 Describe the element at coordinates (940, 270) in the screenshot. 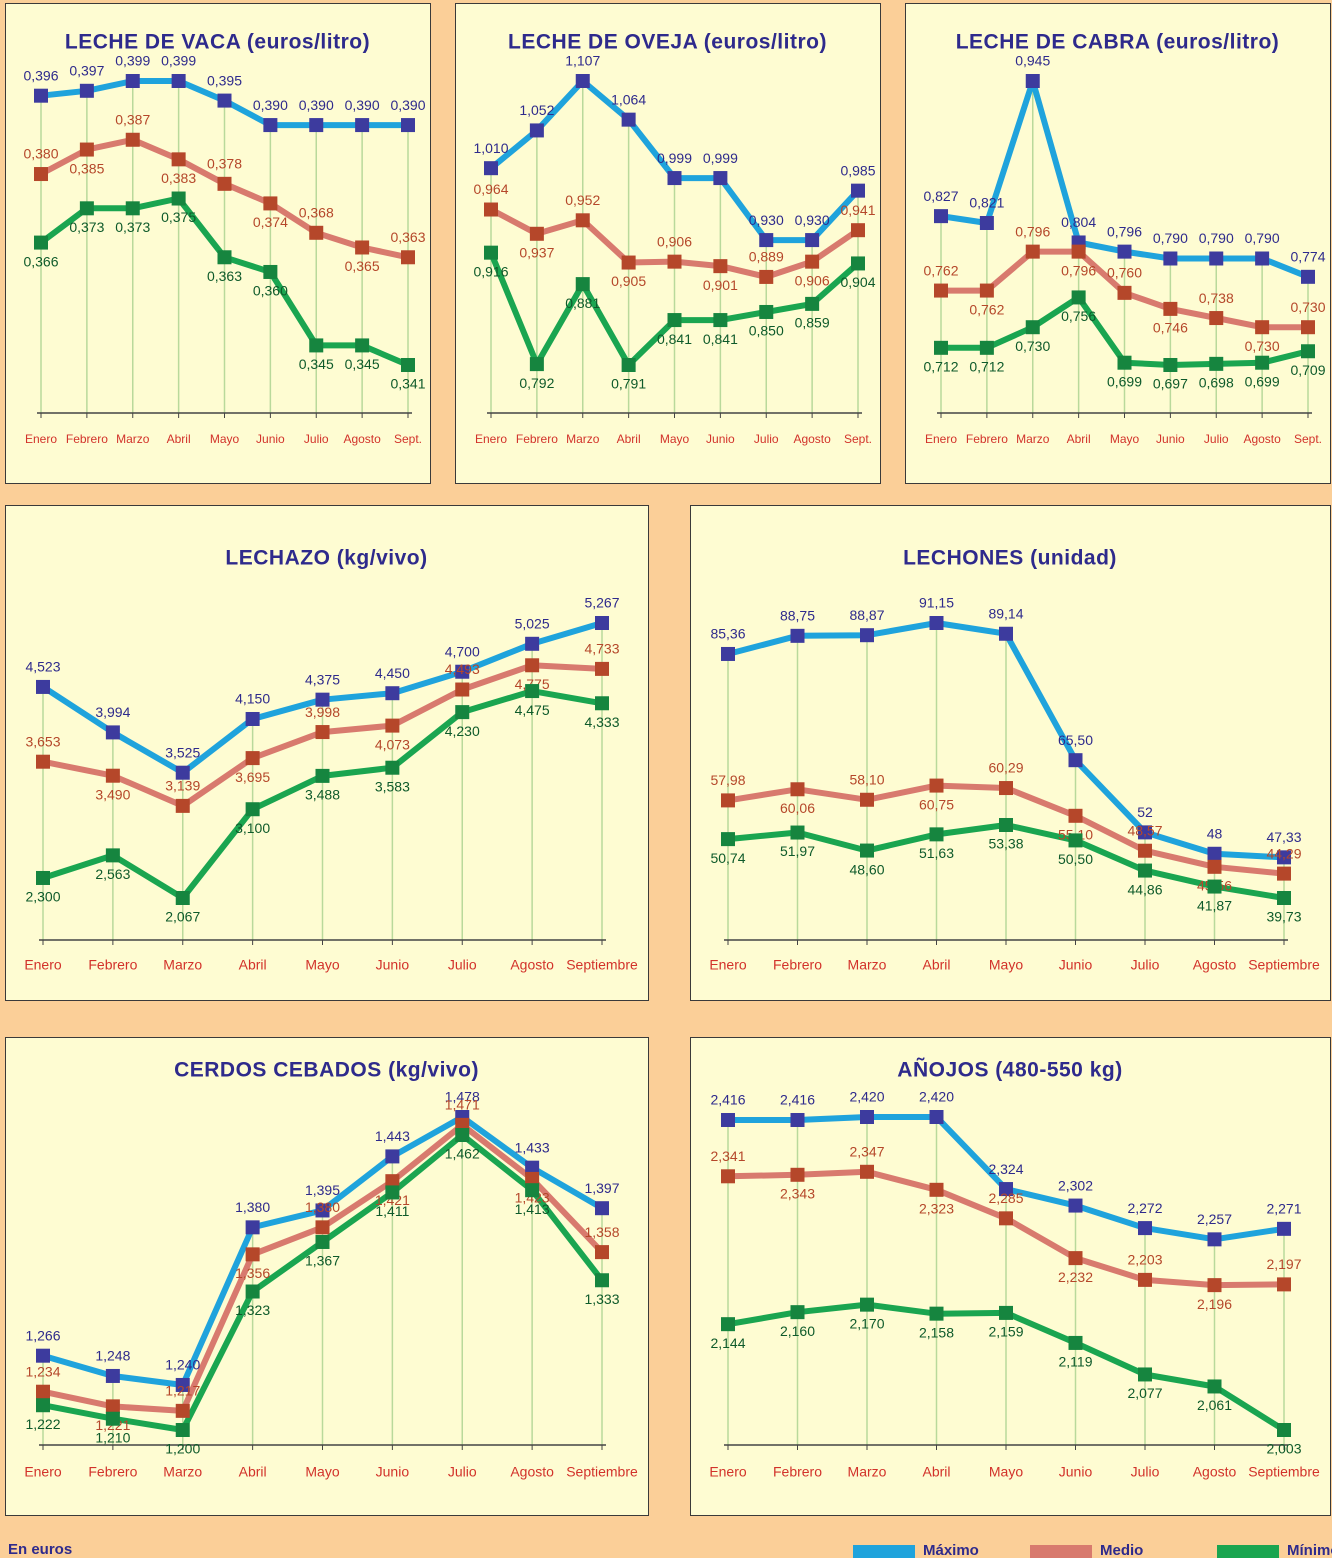

I see `value-label: 0,762` at that location.